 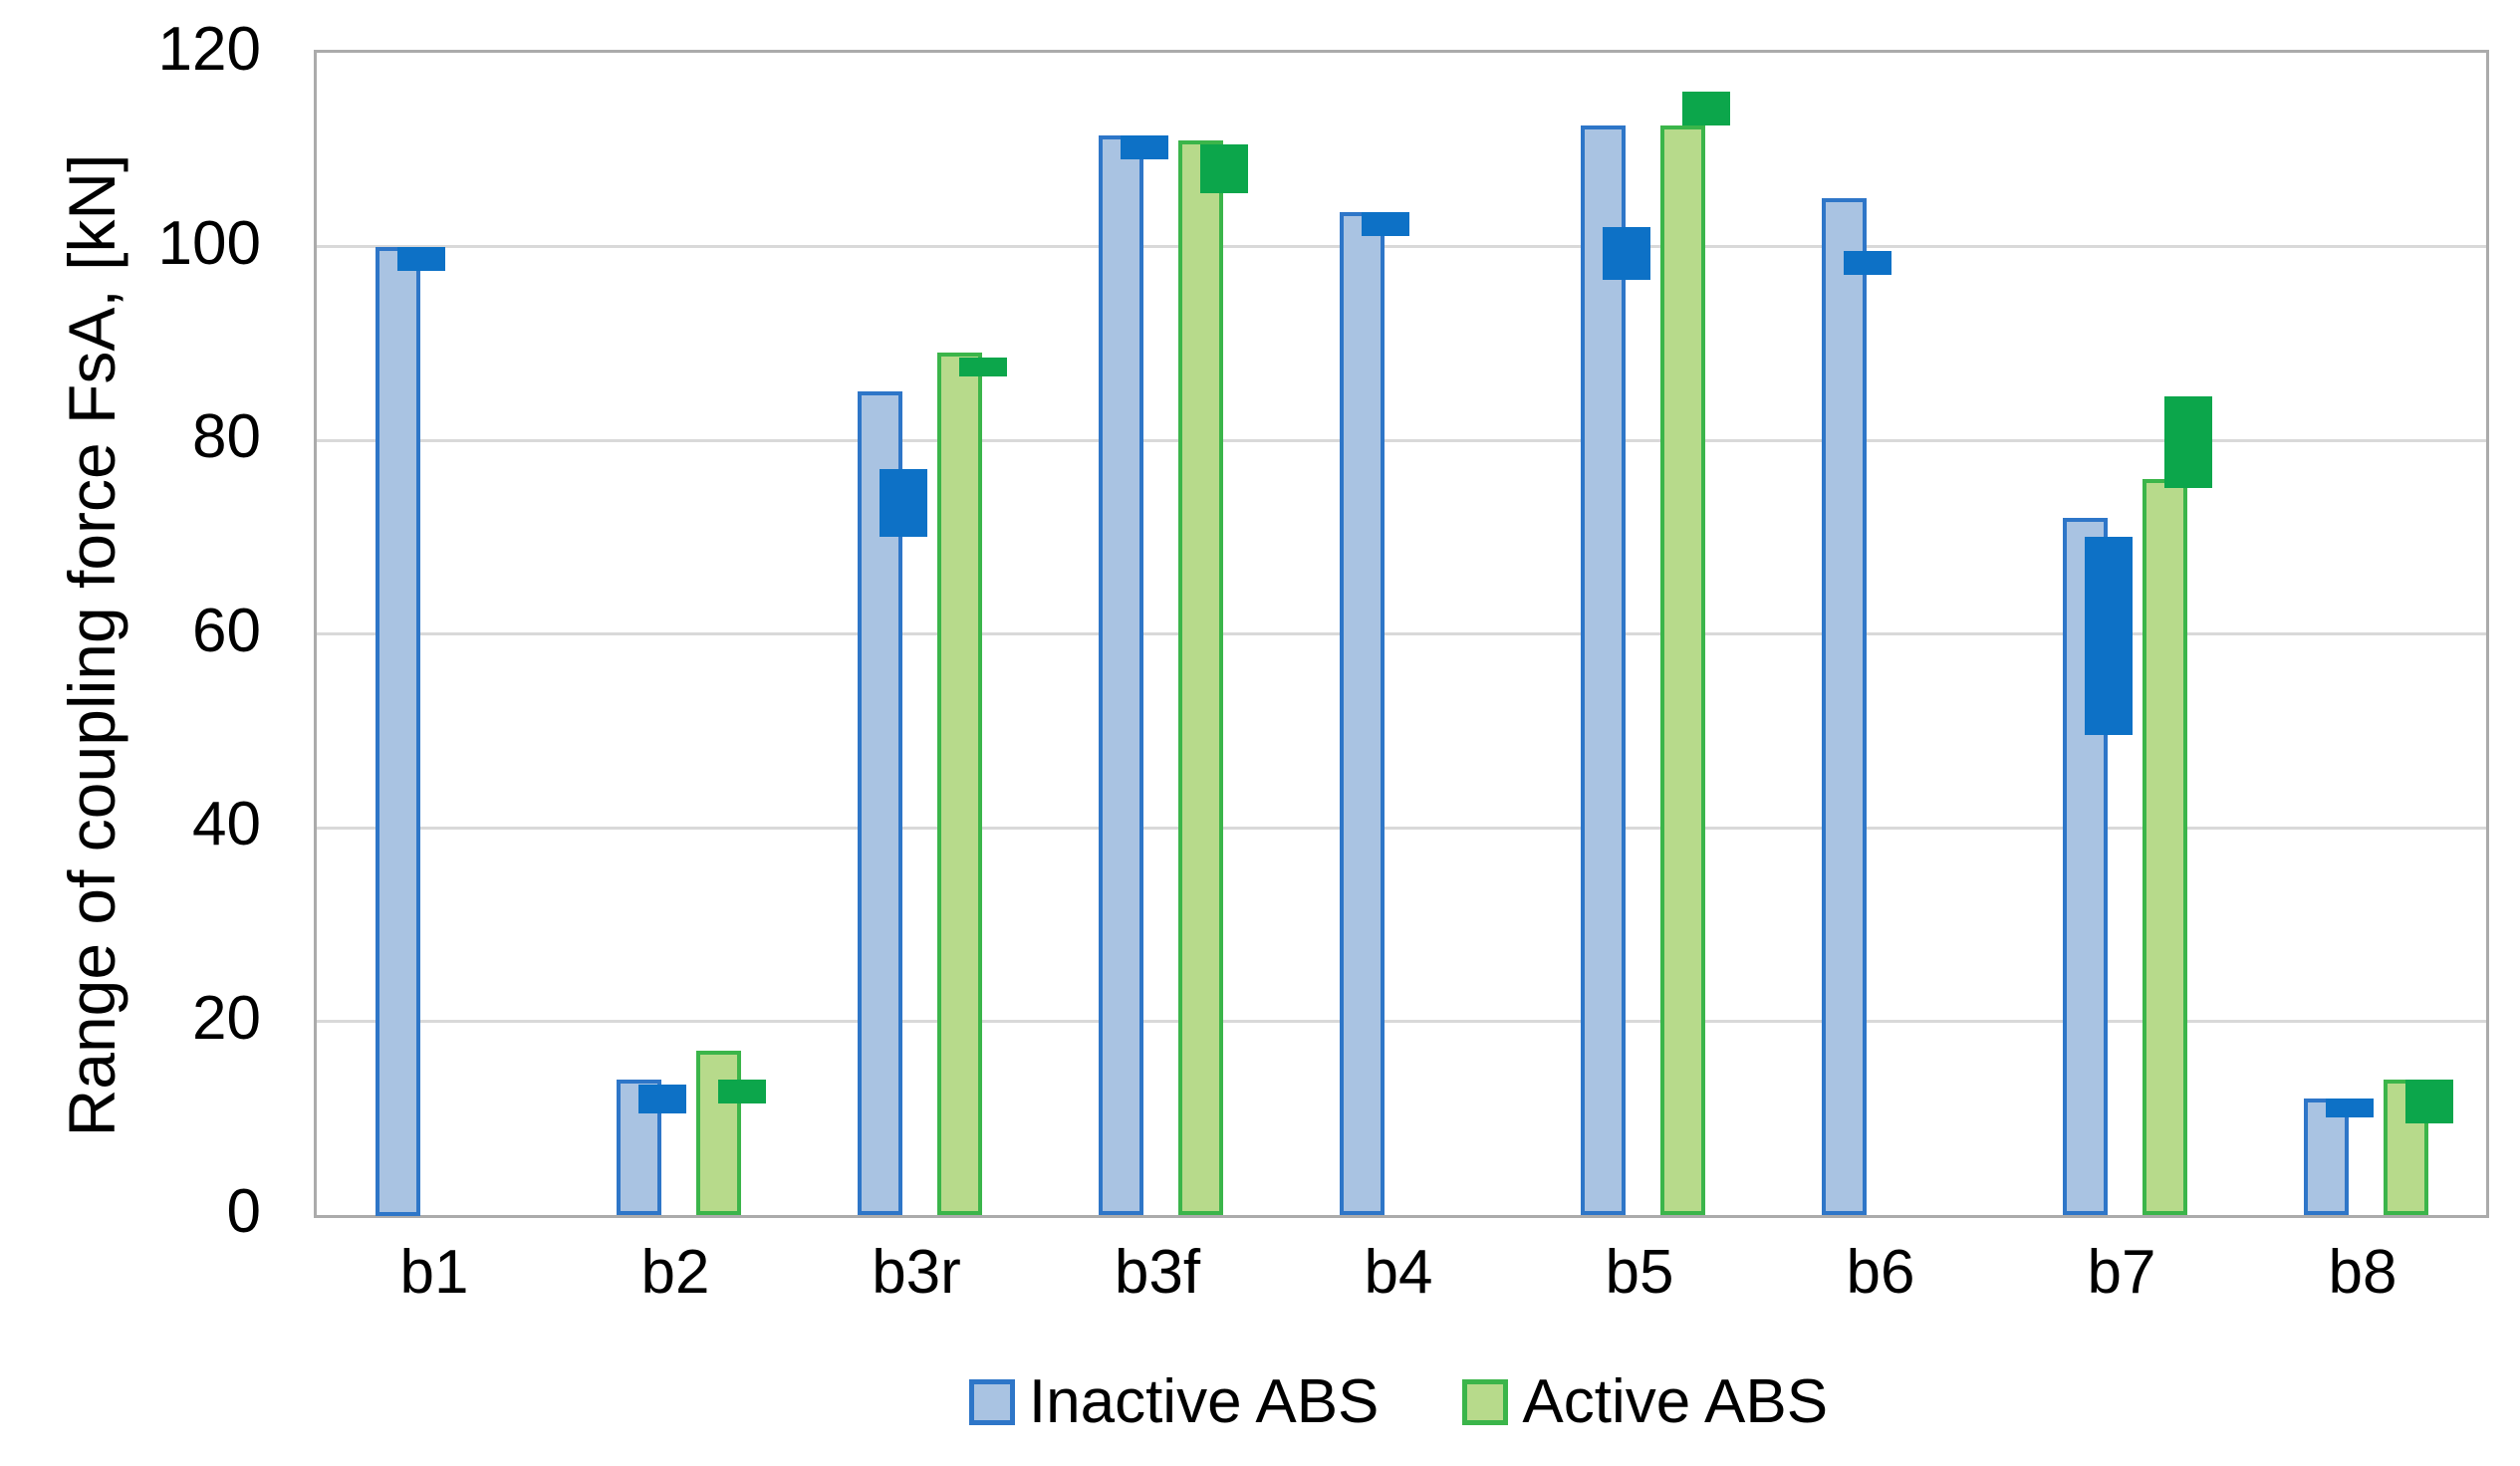 I want to click on x-tick-label-b2: b2, so click(x=675, y=1273).